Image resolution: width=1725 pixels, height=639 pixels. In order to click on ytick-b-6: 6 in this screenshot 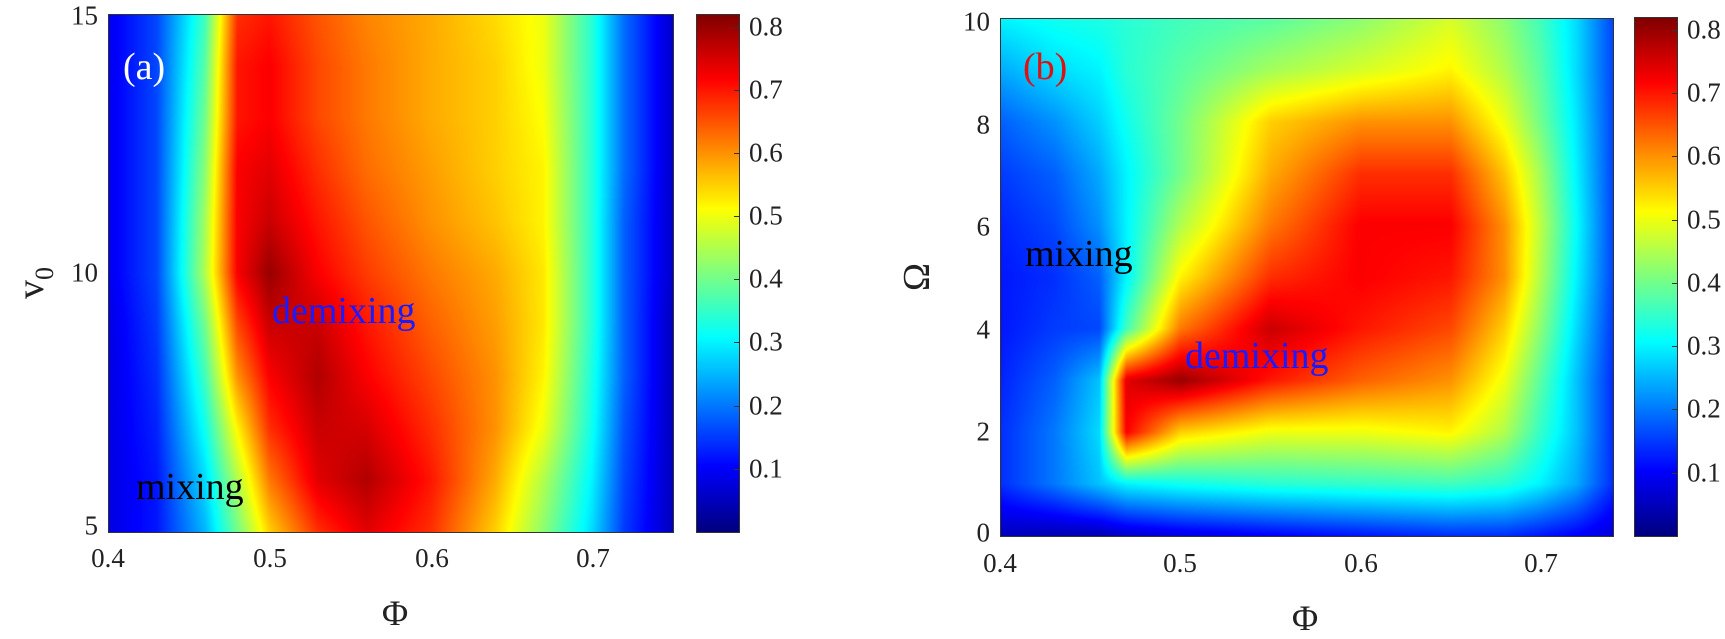, I will do `click(983, 226)`.